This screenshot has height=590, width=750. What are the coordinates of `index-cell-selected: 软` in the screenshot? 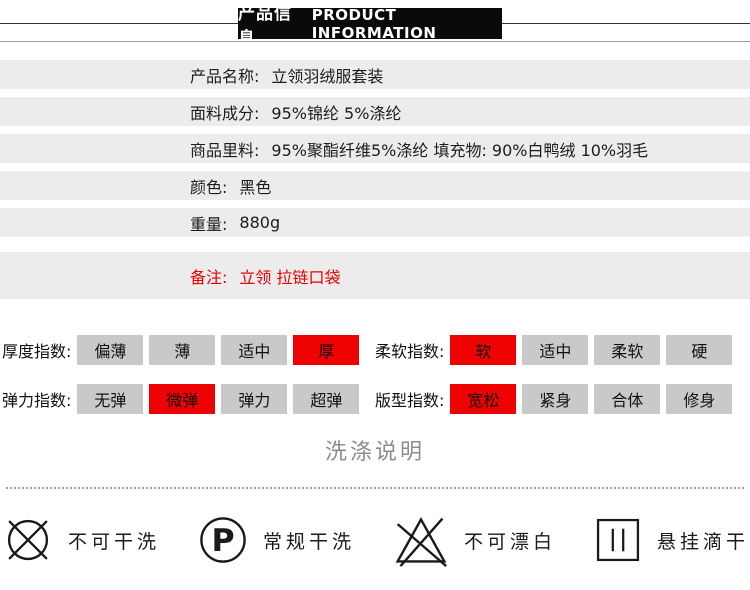 It's located at (483, 350).